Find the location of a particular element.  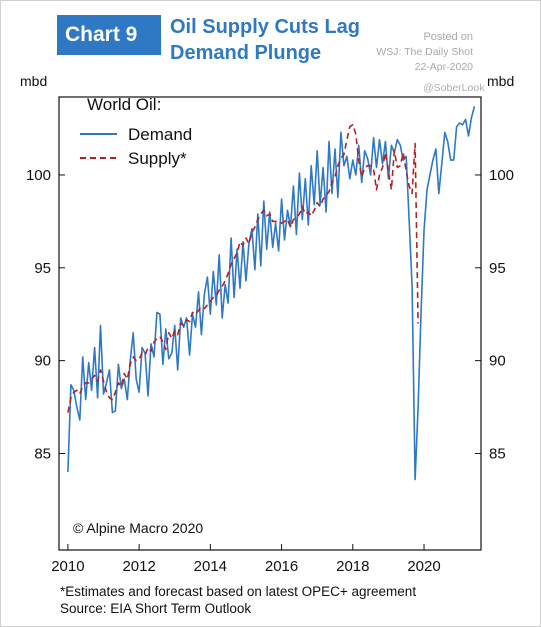

posted-line2: WSJ: The Daily Shot is located at coordinates (424, 52).